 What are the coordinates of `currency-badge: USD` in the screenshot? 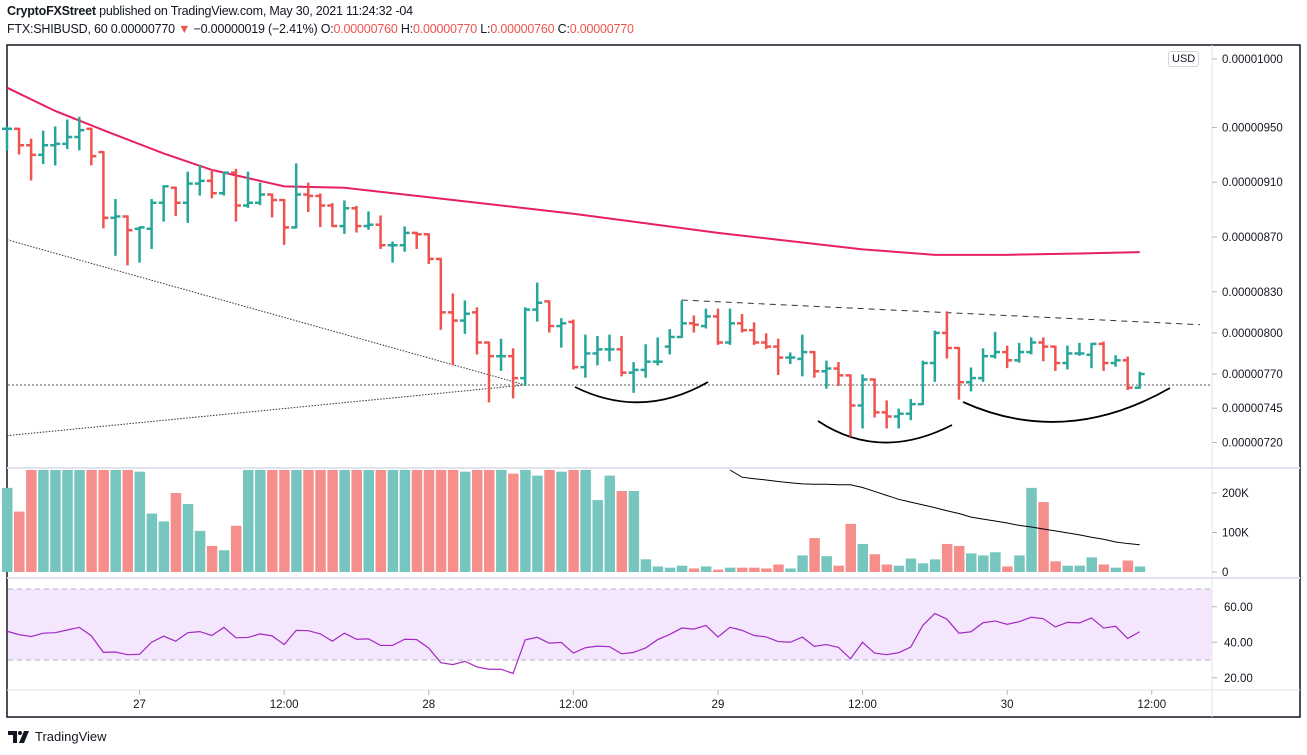 It's located at (1184, 59).